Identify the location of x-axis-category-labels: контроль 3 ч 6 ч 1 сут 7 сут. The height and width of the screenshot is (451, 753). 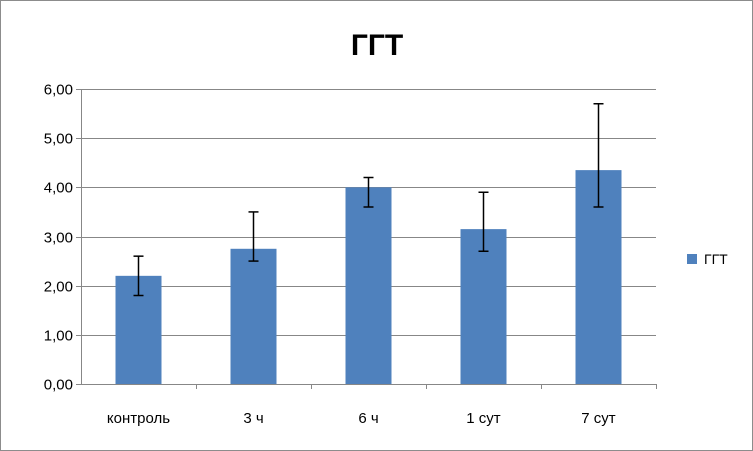
(361, 418).